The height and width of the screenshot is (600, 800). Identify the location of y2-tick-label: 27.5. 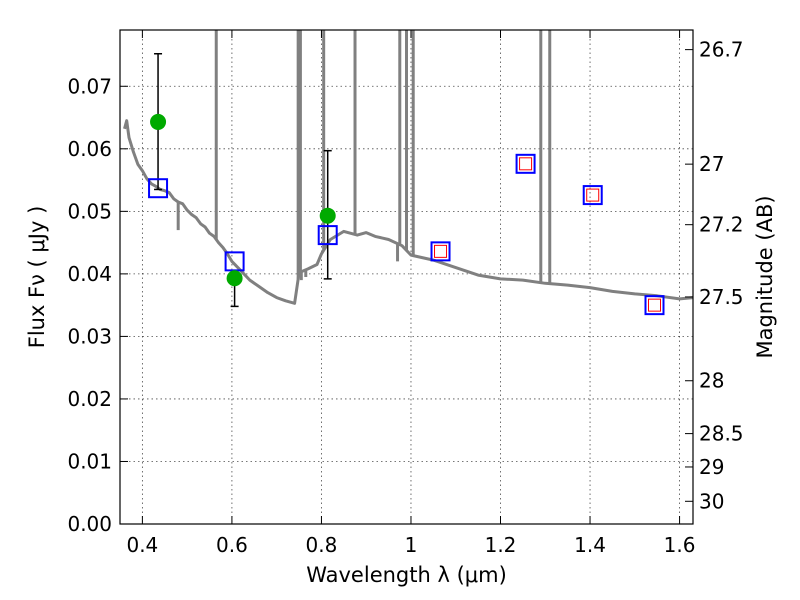
(721, 297).